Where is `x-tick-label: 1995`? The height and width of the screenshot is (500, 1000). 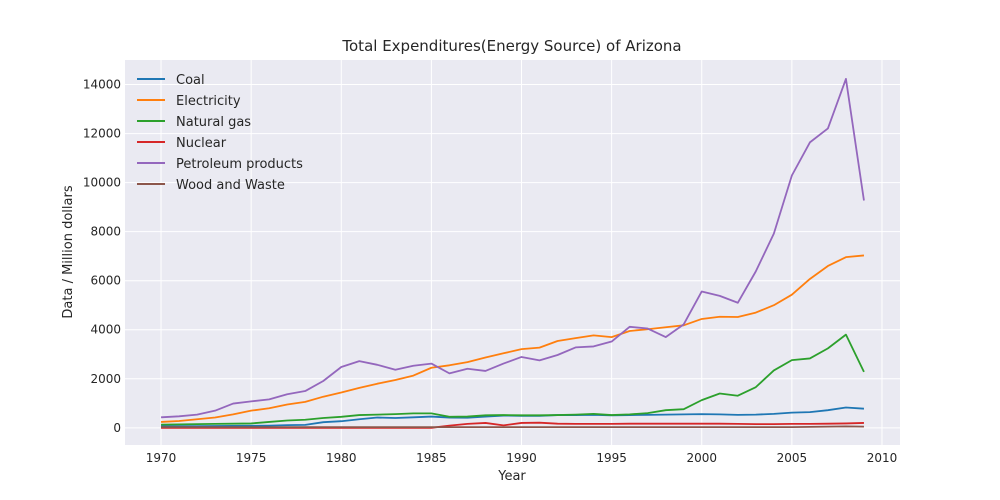
x-tick-label: 1995 is located at coordinates (611, 458).